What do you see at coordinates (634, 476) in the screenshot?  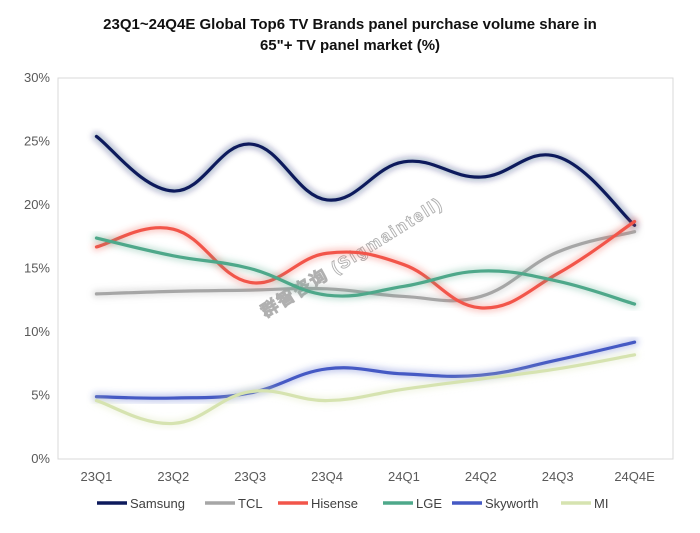 I see `x-tick-label: 24Q4E` at bounding box center [634, 476].